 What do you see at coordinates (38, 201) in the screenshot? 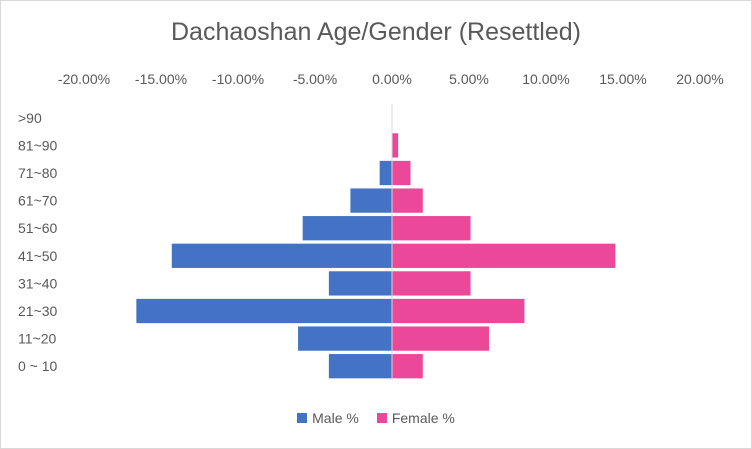
I see `y-tick-label: 61~70` at bounding box center [38, 201].